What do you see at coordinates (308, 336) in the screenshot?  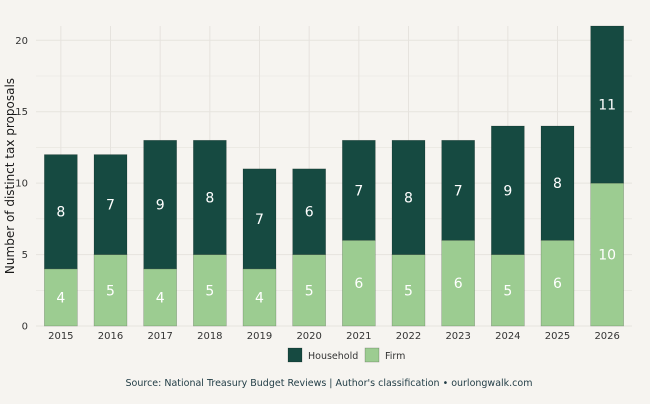 I see `x-tick-label: 2020` at bounding box center [308, 336].